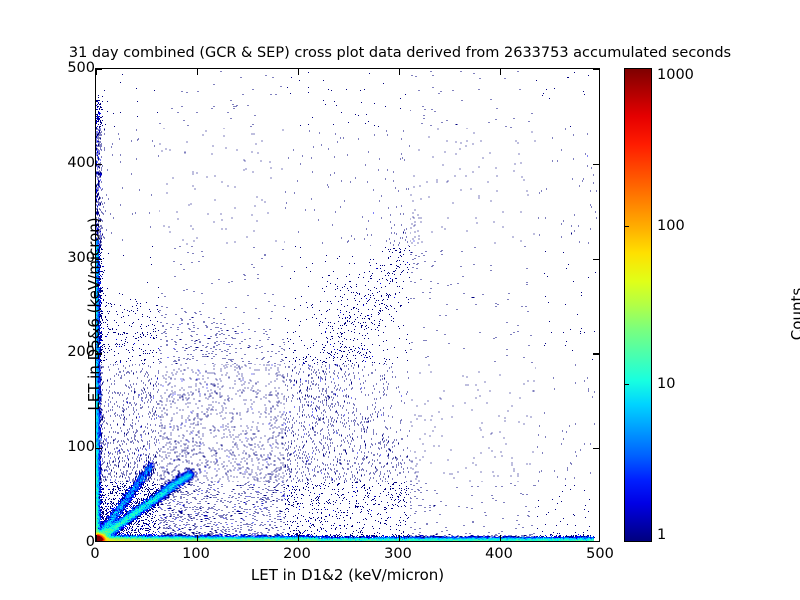 The width and height of the screenshot is (800, 600). Describe the element at coordinates (196, 554) in the screenshot. I see `x-tick-label-100: 100` at that location.